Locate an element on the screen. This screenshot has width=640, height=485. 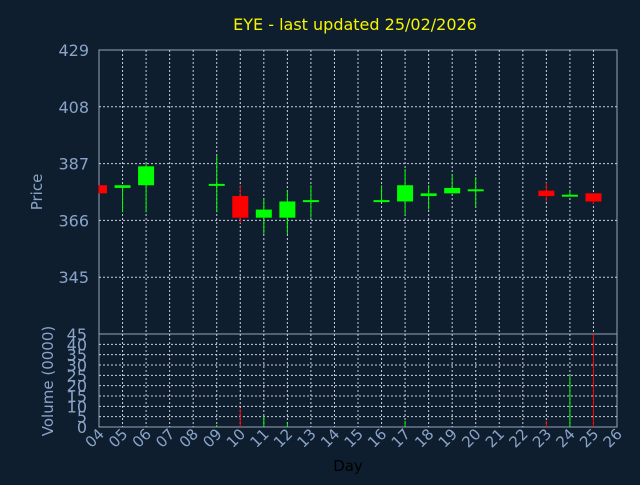
volume-tick-label: 25 is located at coordinates (77, 375).